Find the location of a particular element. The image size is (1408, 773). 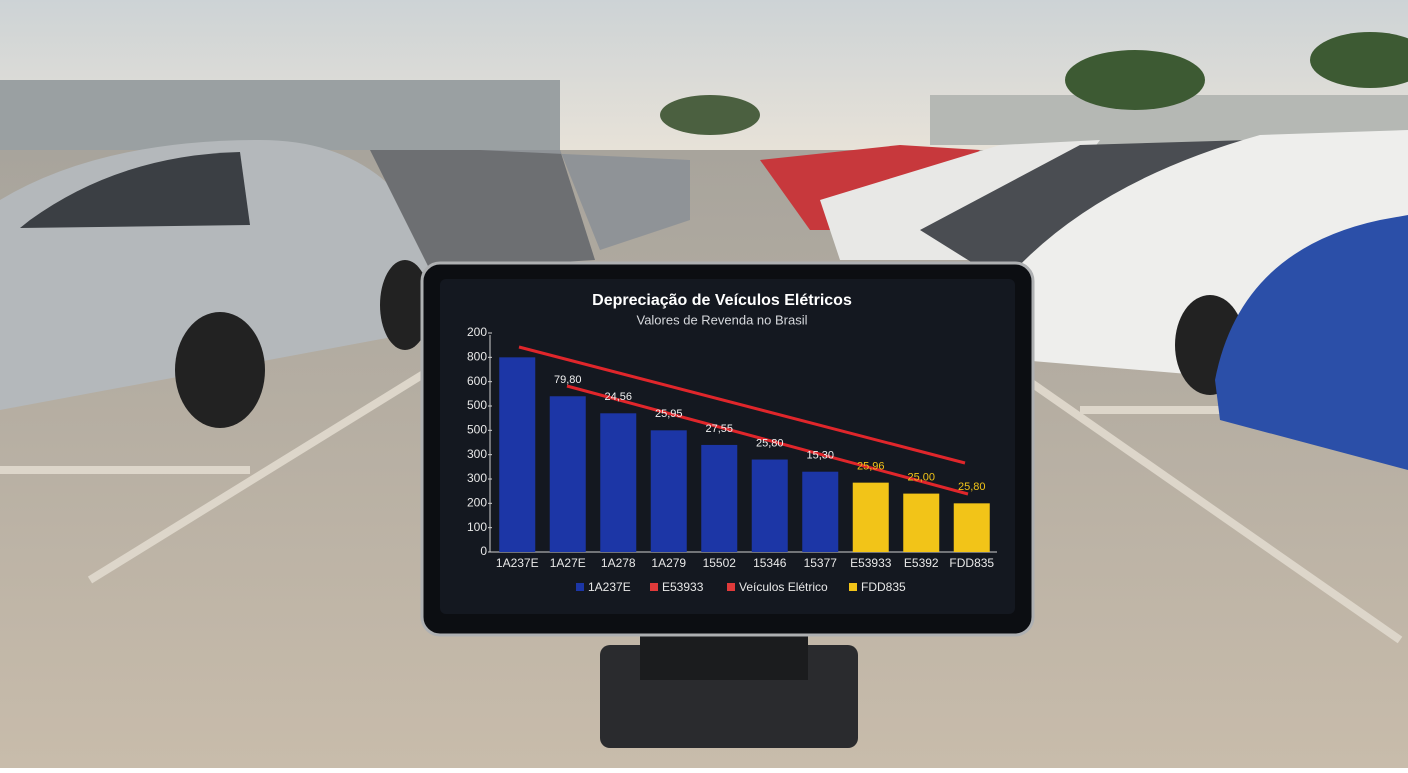

chart-subtitle: Valores de Revenda no Brasil is located at coordinates (721, 319).